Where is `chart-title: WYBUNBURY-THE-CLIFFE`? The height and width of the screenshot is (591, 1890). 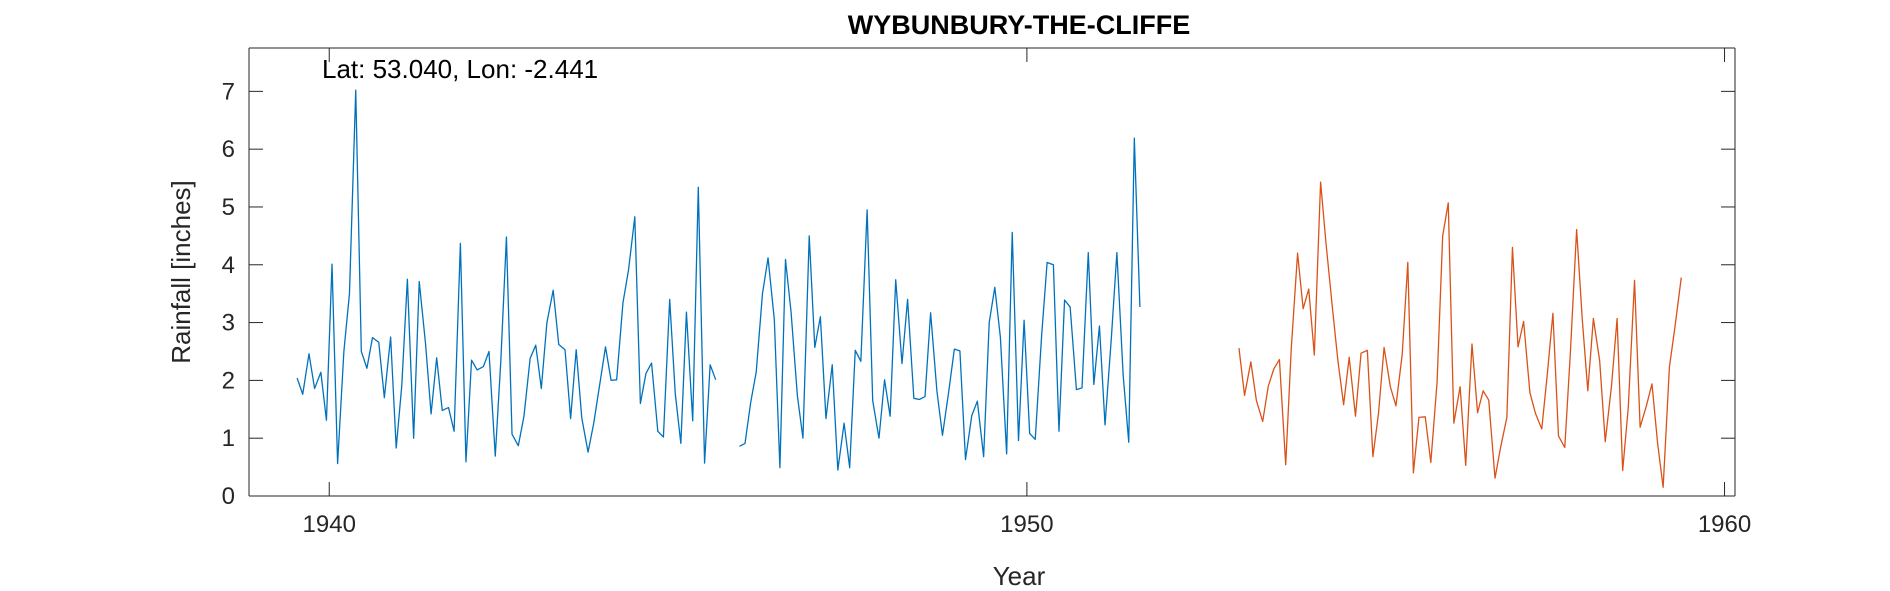 chart-title: WYBUNBURY-THE-CLIFFE is located at coordinates (1019, 25).